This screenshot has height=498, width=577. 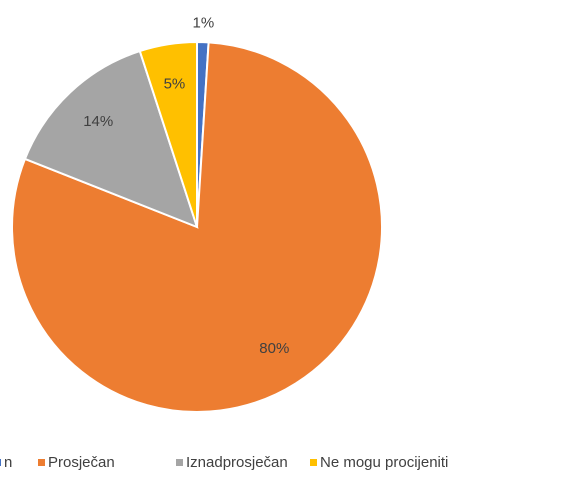 What do you see at coordinates (204, 23) in the screenshot?
I see `data-label: 1%` at bounding box center [204, 23].